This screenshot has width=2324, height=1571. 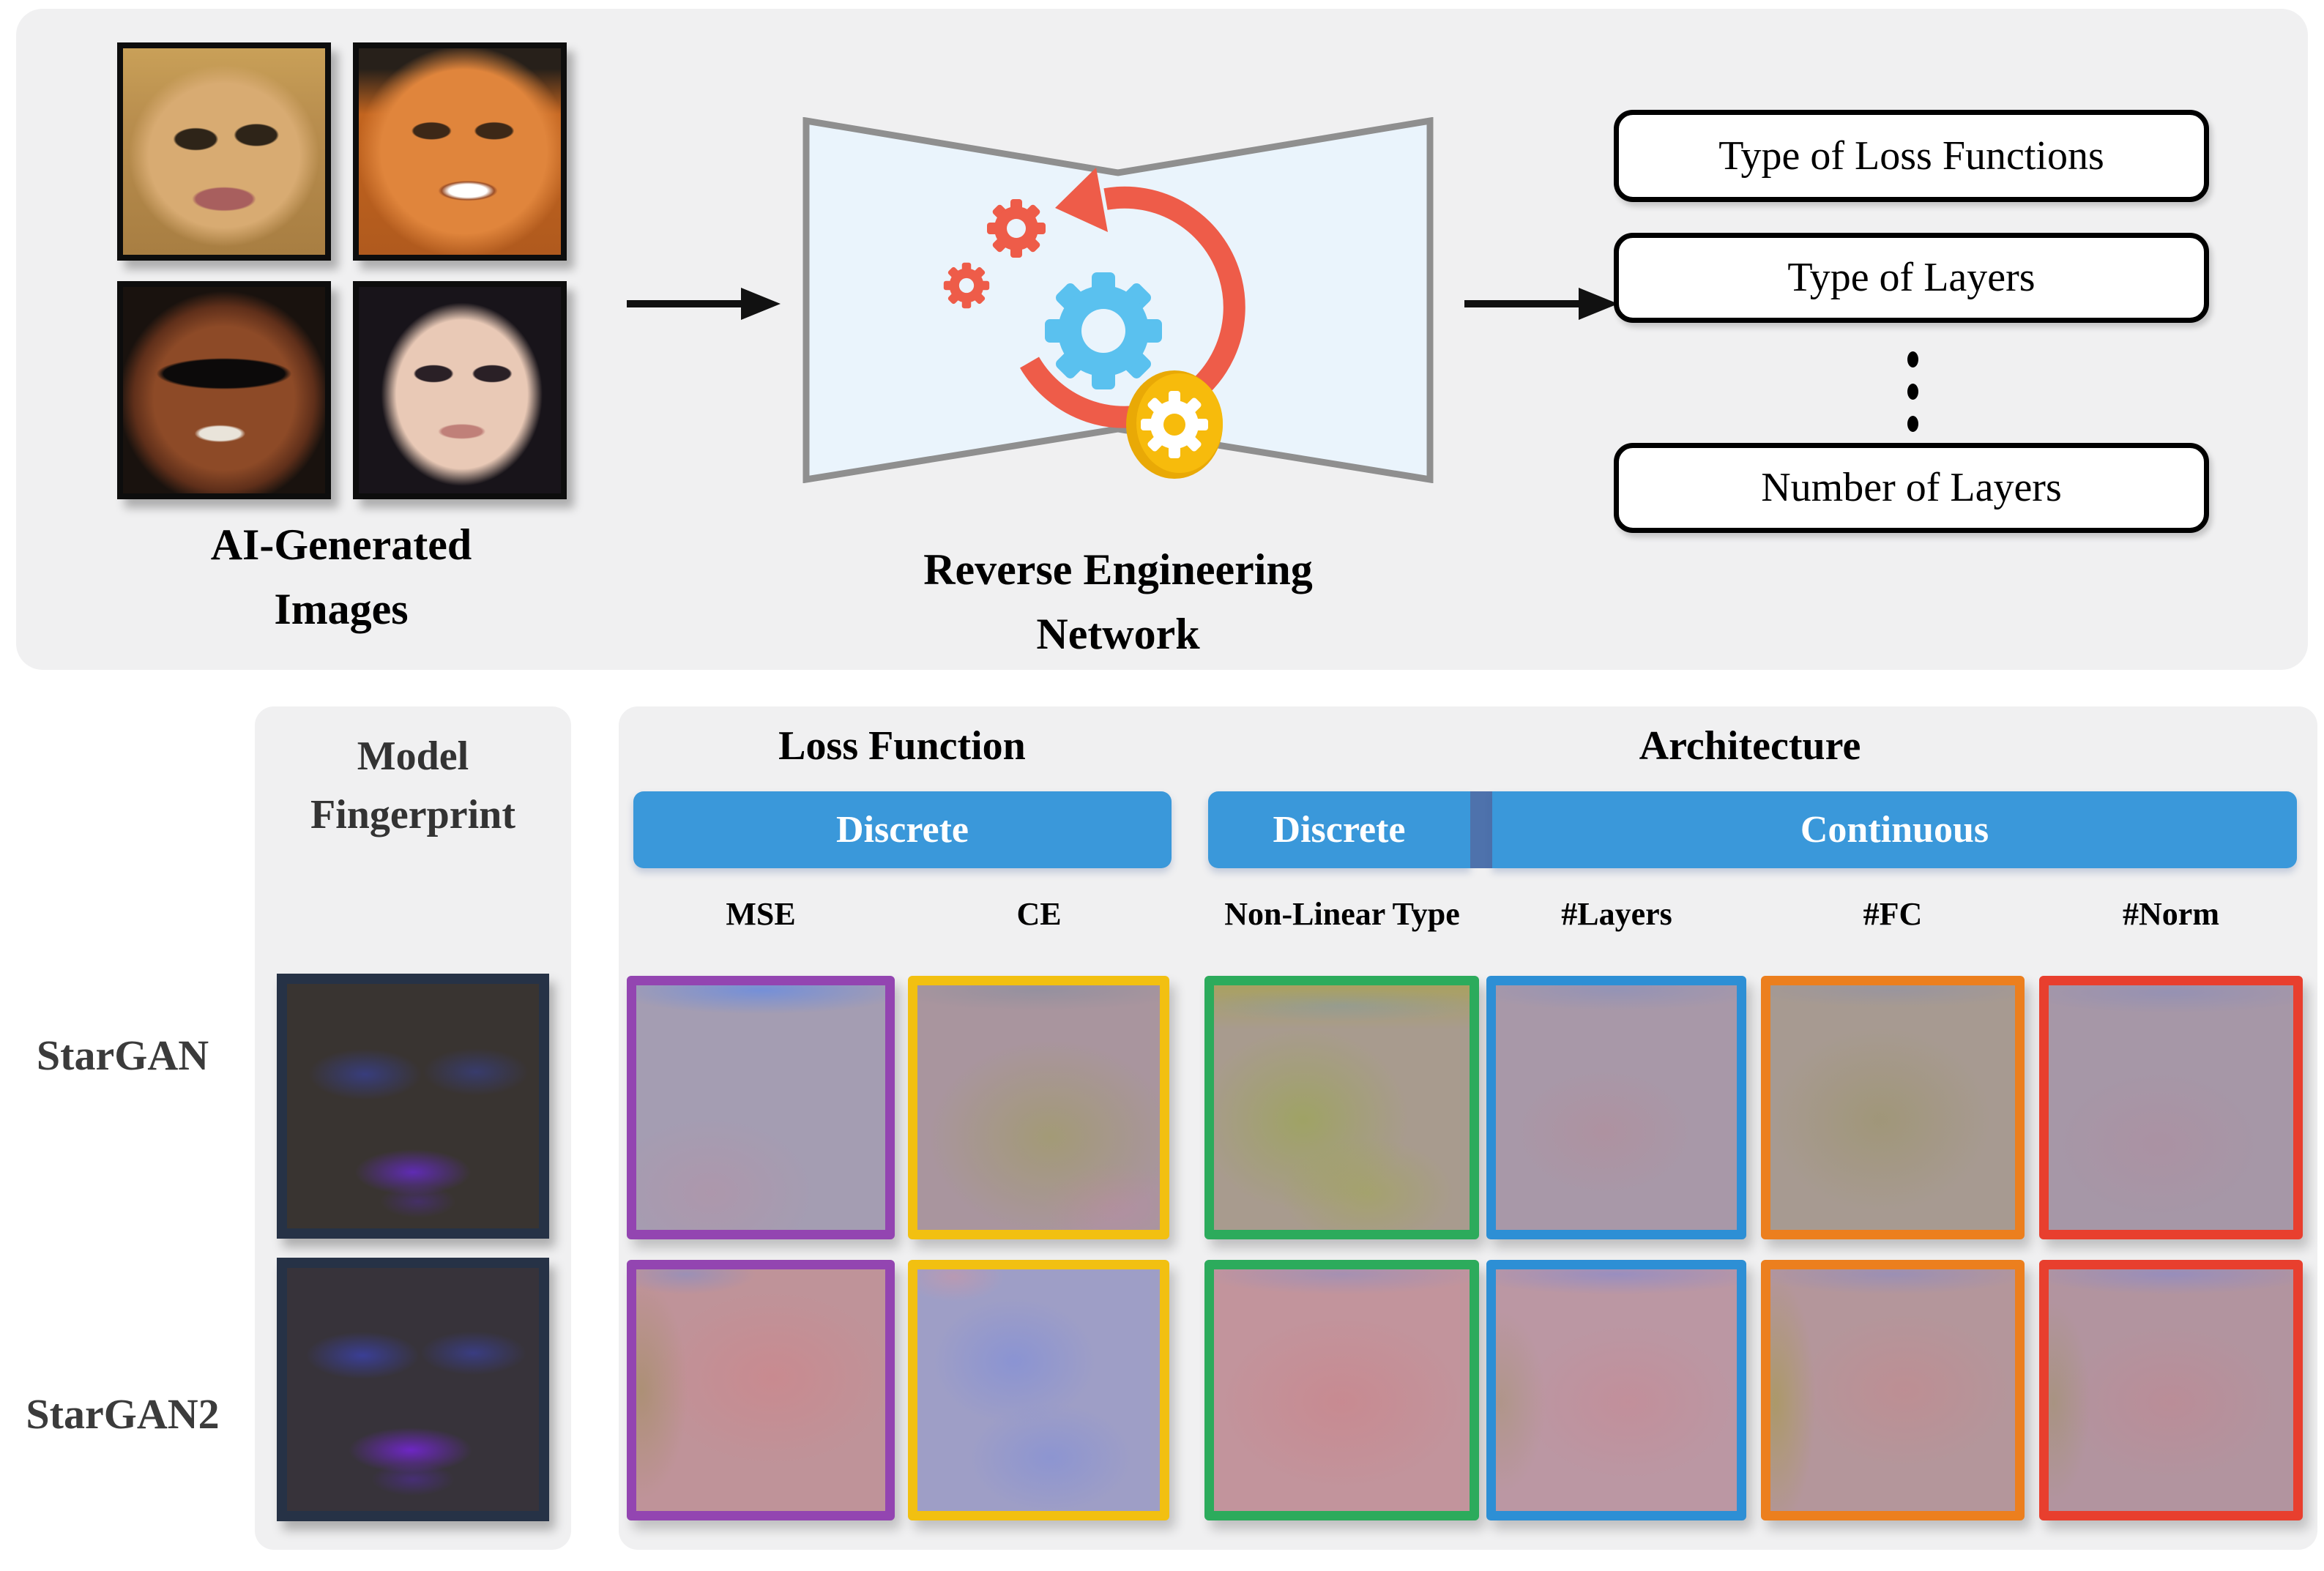 What do you see at coordinates (122, 1055) in the screenshot?
I see `row-label-stargan: StarGAN` at bounding box center [122, 1055].